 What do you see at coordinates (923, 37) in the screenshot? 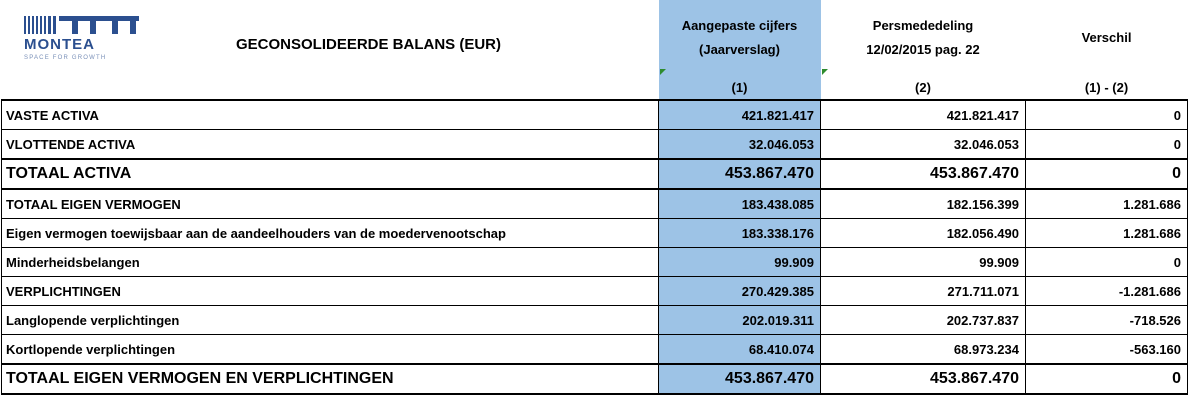
I see `column-header: Persmededeling 12/02/2015 pag. 22` at bounding box center [923, 37].